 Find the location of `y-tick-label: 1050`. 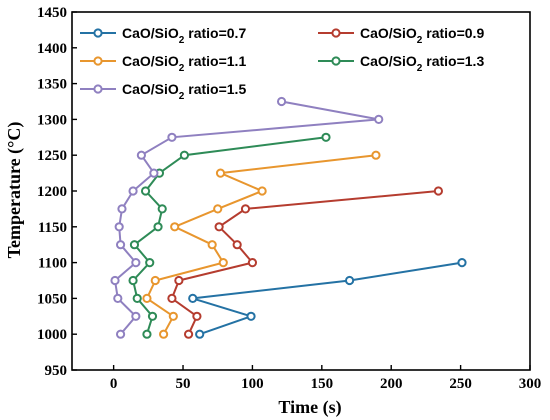

y-tick-label: 1050 is located at coordinates (52, 299).